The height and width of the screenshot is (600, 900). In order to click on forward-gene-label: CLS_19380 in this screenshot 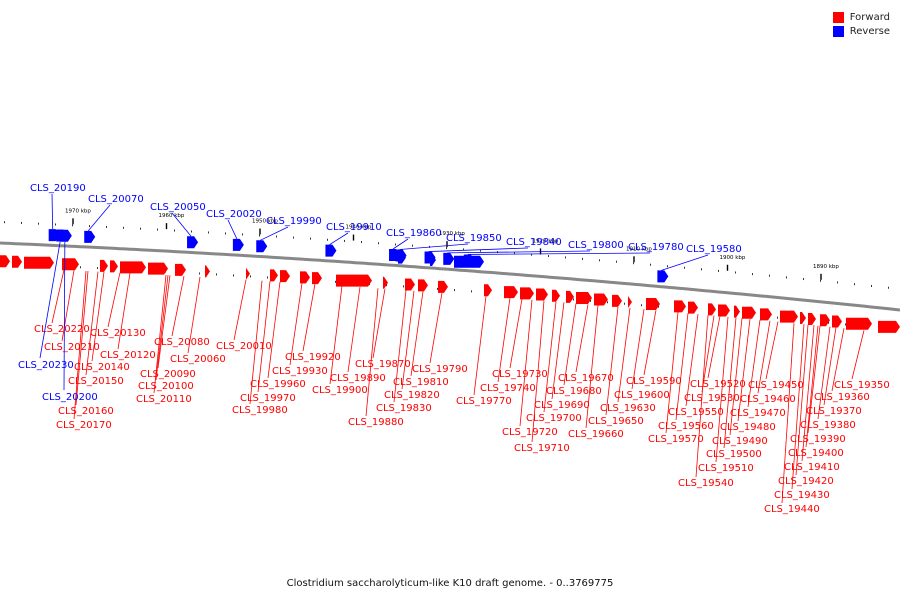, I will do `click(828, 425)`.